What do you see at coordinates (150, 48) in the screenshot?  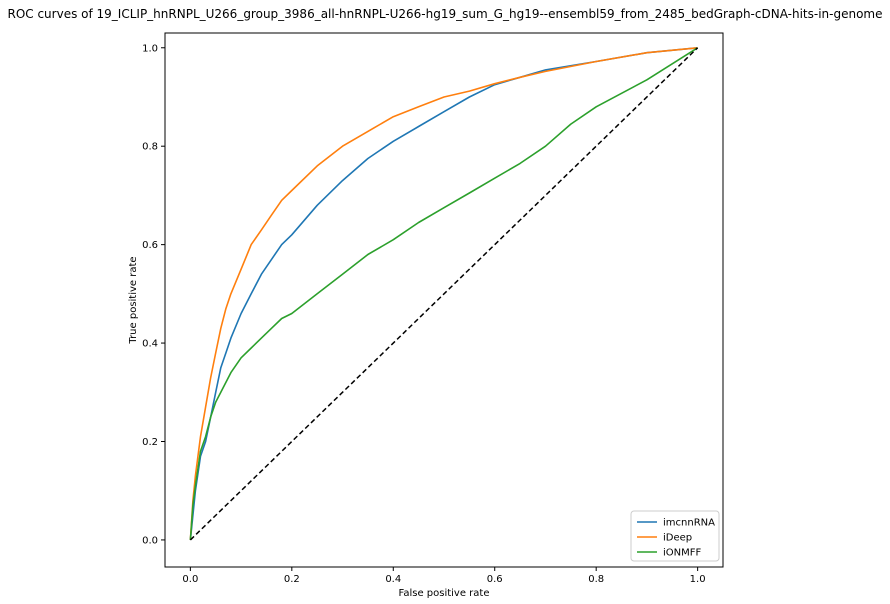 I see `y-tick-label: 1.0` at bounding box center [150, 48].